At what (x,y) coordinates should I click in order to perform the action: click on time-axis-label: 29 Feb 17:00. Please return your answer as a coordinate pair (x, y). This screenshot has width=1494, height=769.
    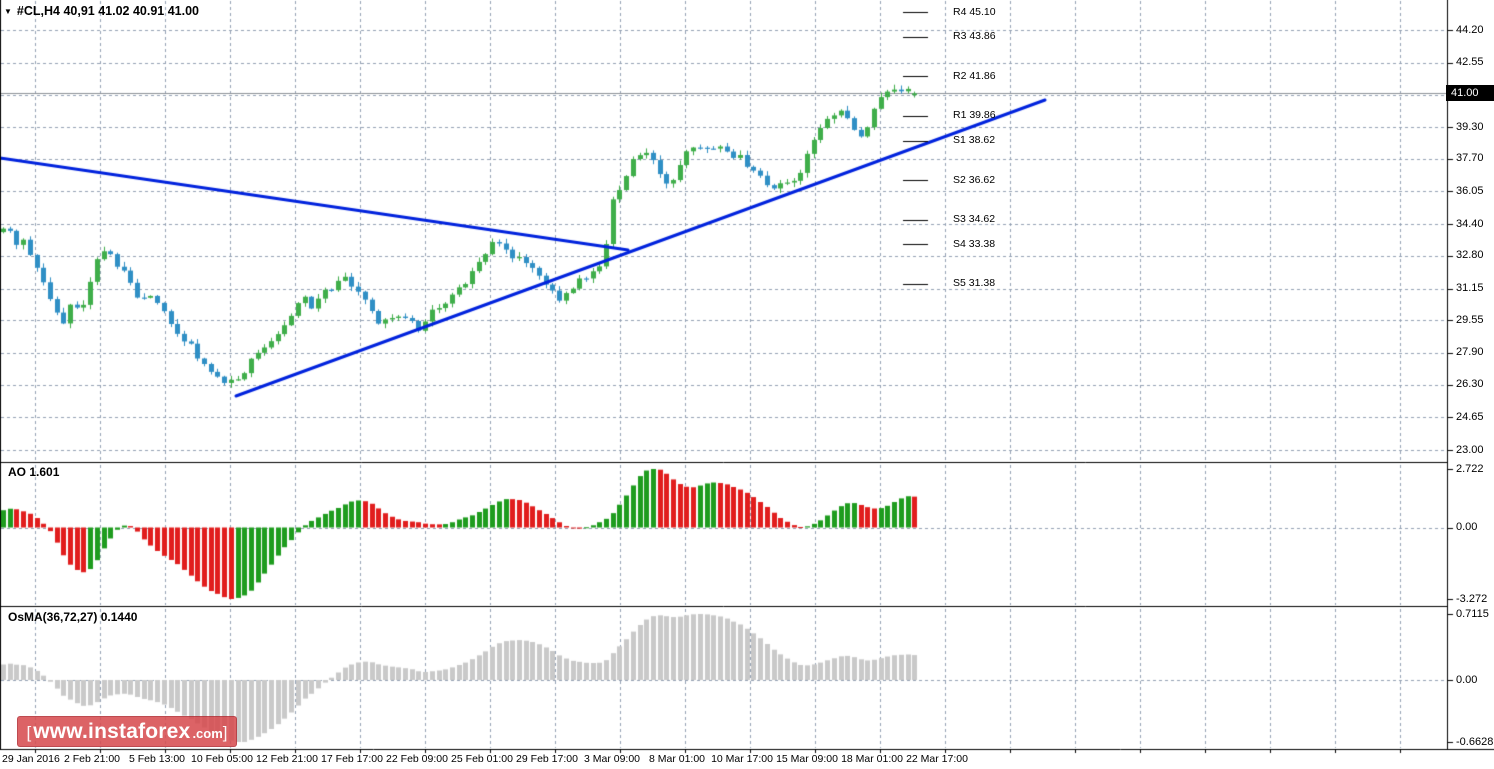
    Looking at the image, I should click on (547, 759).